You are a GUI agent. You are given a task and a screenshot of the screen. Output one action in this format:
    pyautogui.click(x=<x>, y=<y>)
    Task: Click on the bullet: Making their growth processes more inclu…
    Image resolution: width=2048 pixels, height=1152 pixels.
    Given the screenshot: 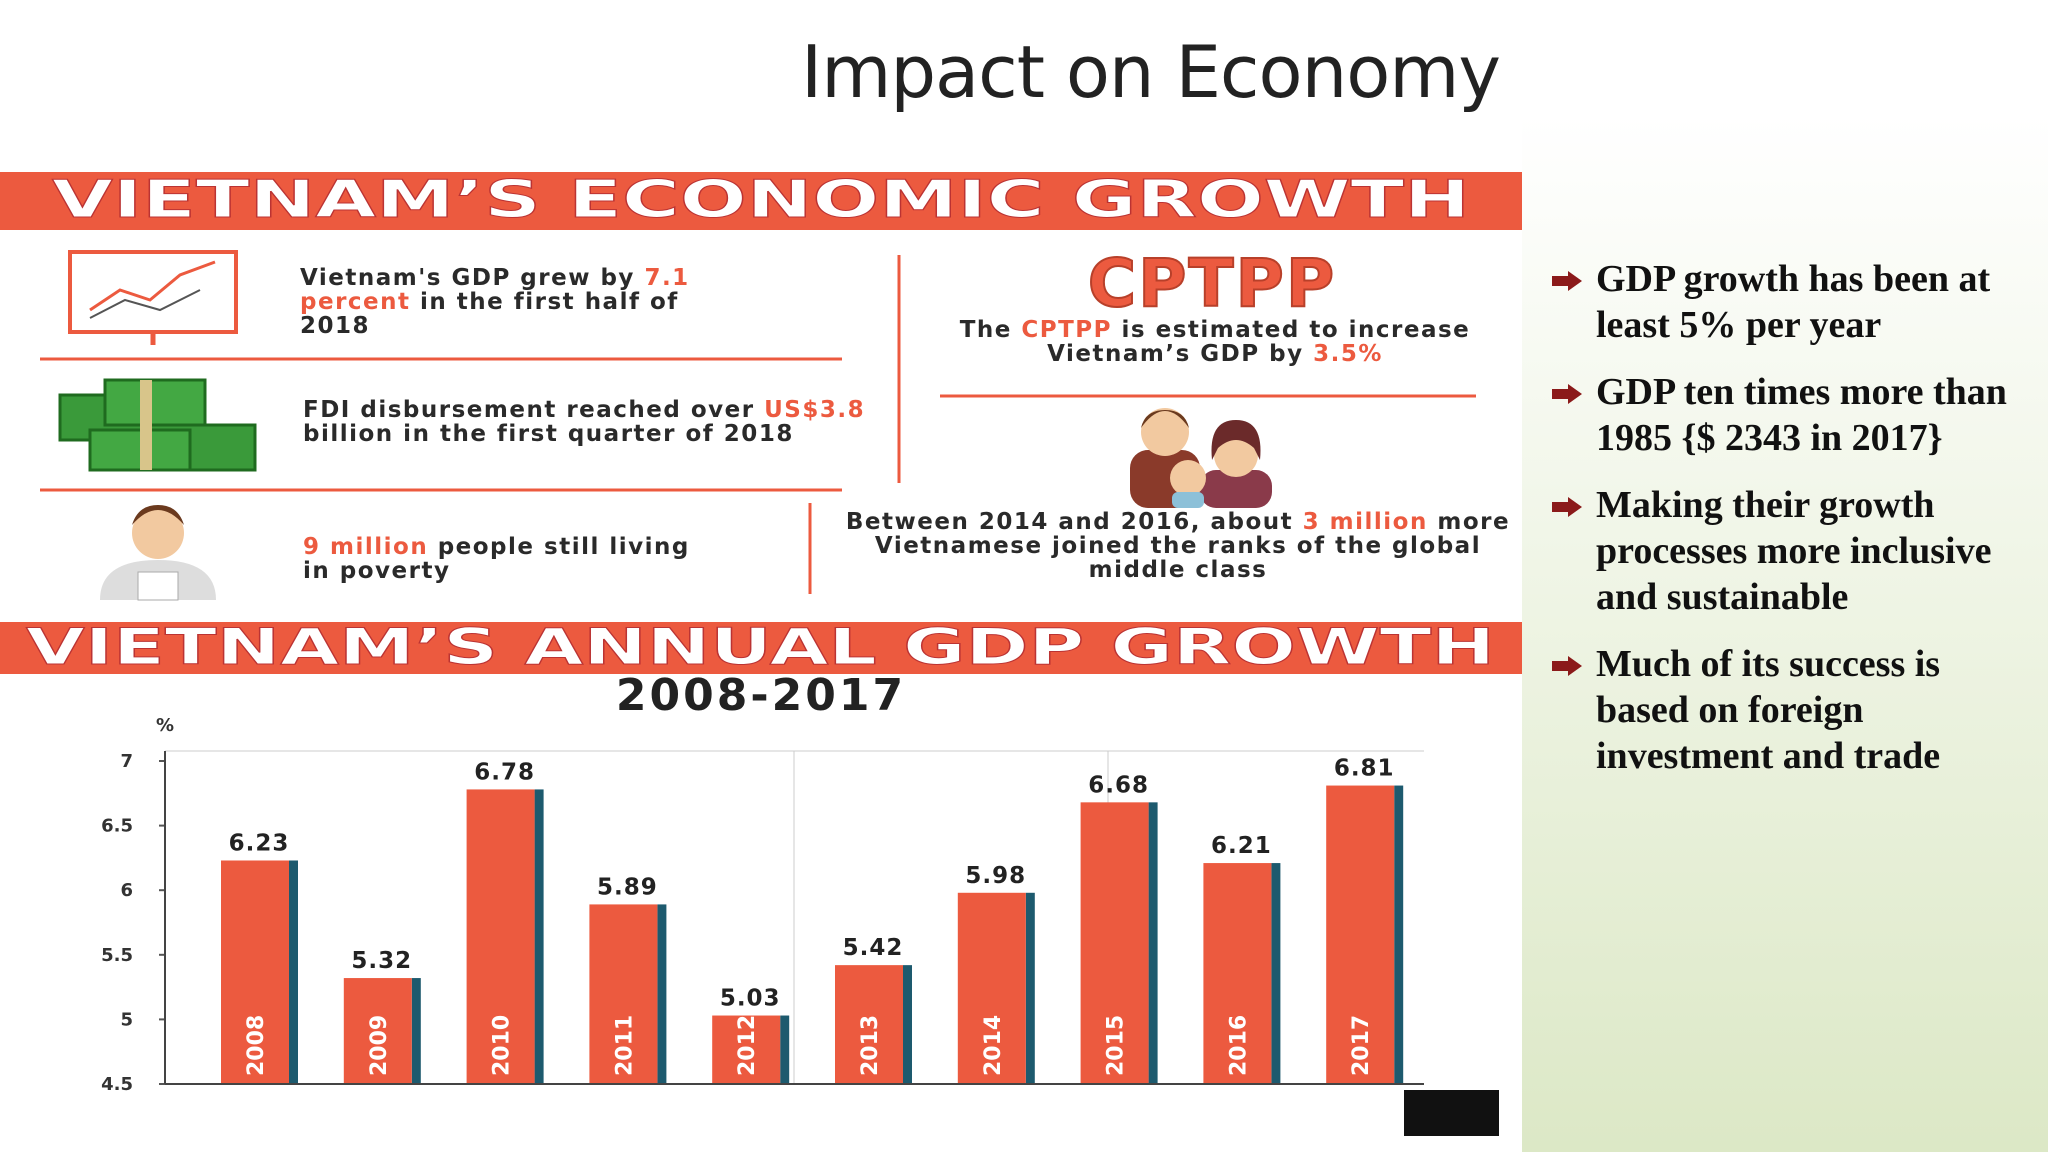 What is the action you would take?
    pyautogui.click(x=1794, y=551)
    